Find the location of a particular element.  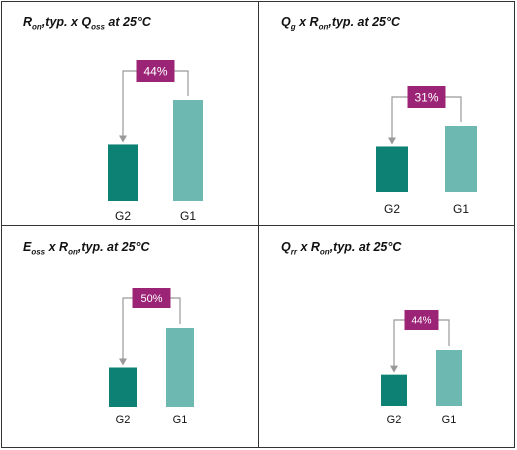

panel-title: Ron,typ. x Qoss at 25°C is located at coordinates (87, 23).